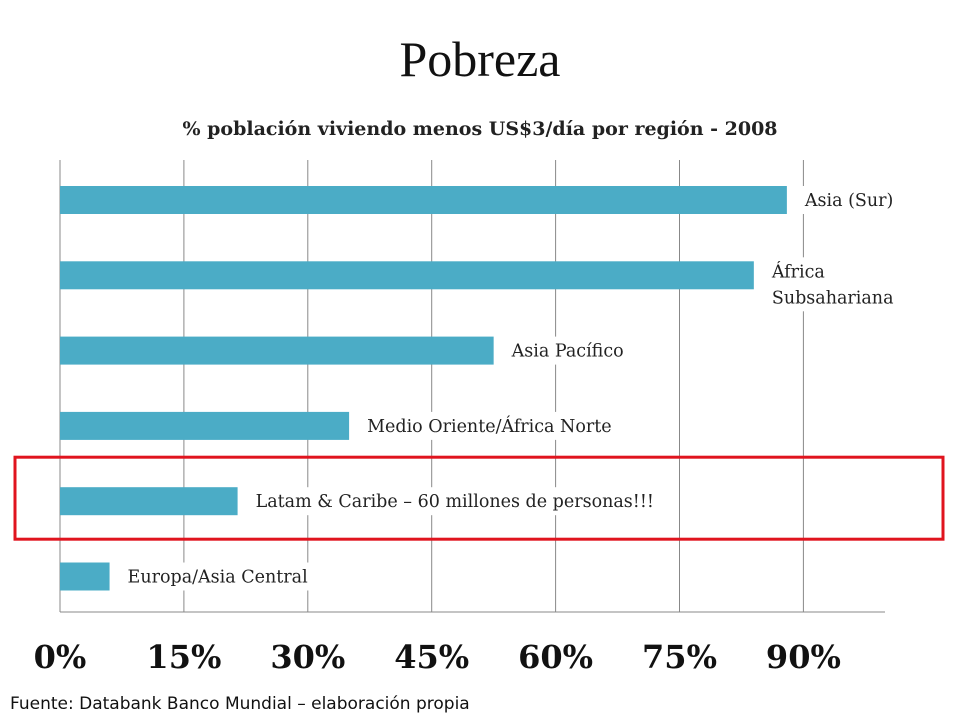  I want to click on x-tick-label: 30%, so click(307, 657).